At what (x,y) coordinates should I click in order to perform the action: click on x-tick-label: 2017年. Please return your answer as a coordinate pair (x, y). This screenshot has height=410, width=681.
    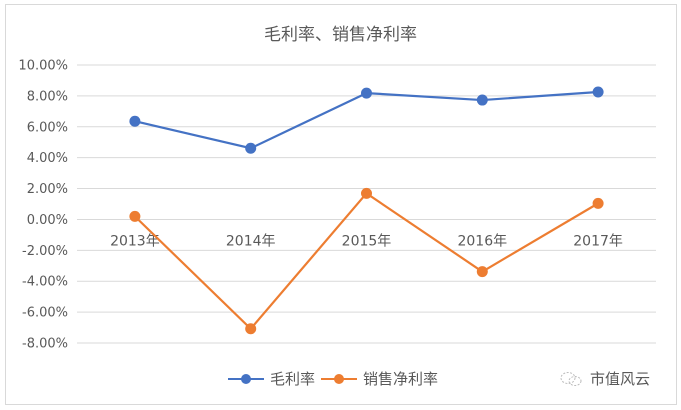
    Looking at the image, I should click on (598, 241).